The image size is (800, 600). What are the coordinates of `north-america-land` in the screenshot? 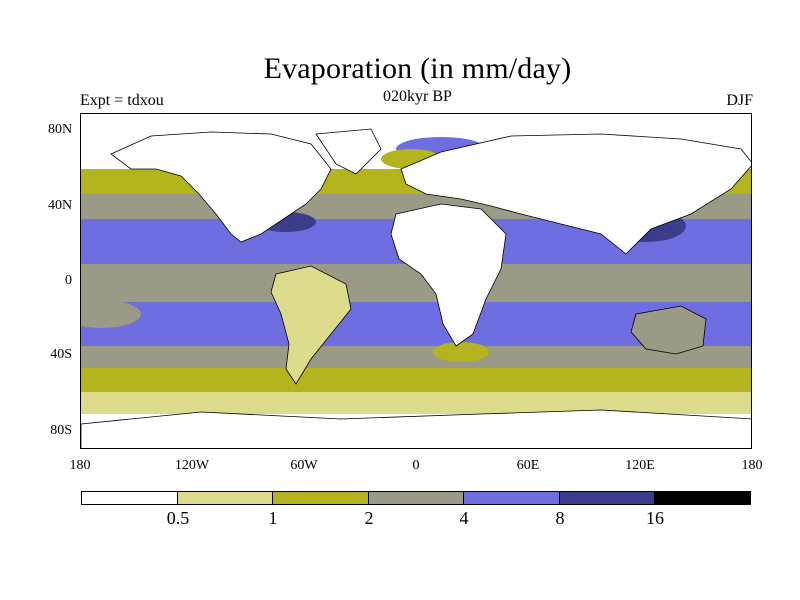 It's located at (221, 187).